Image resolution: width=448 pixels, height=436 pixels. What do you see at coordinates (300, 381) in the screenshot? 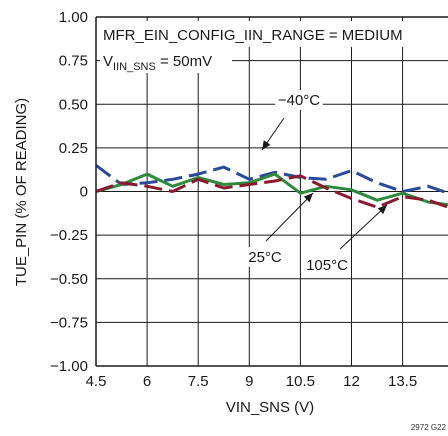
I see `x-tick-label: 10.5` at bounding box center [300, 381].